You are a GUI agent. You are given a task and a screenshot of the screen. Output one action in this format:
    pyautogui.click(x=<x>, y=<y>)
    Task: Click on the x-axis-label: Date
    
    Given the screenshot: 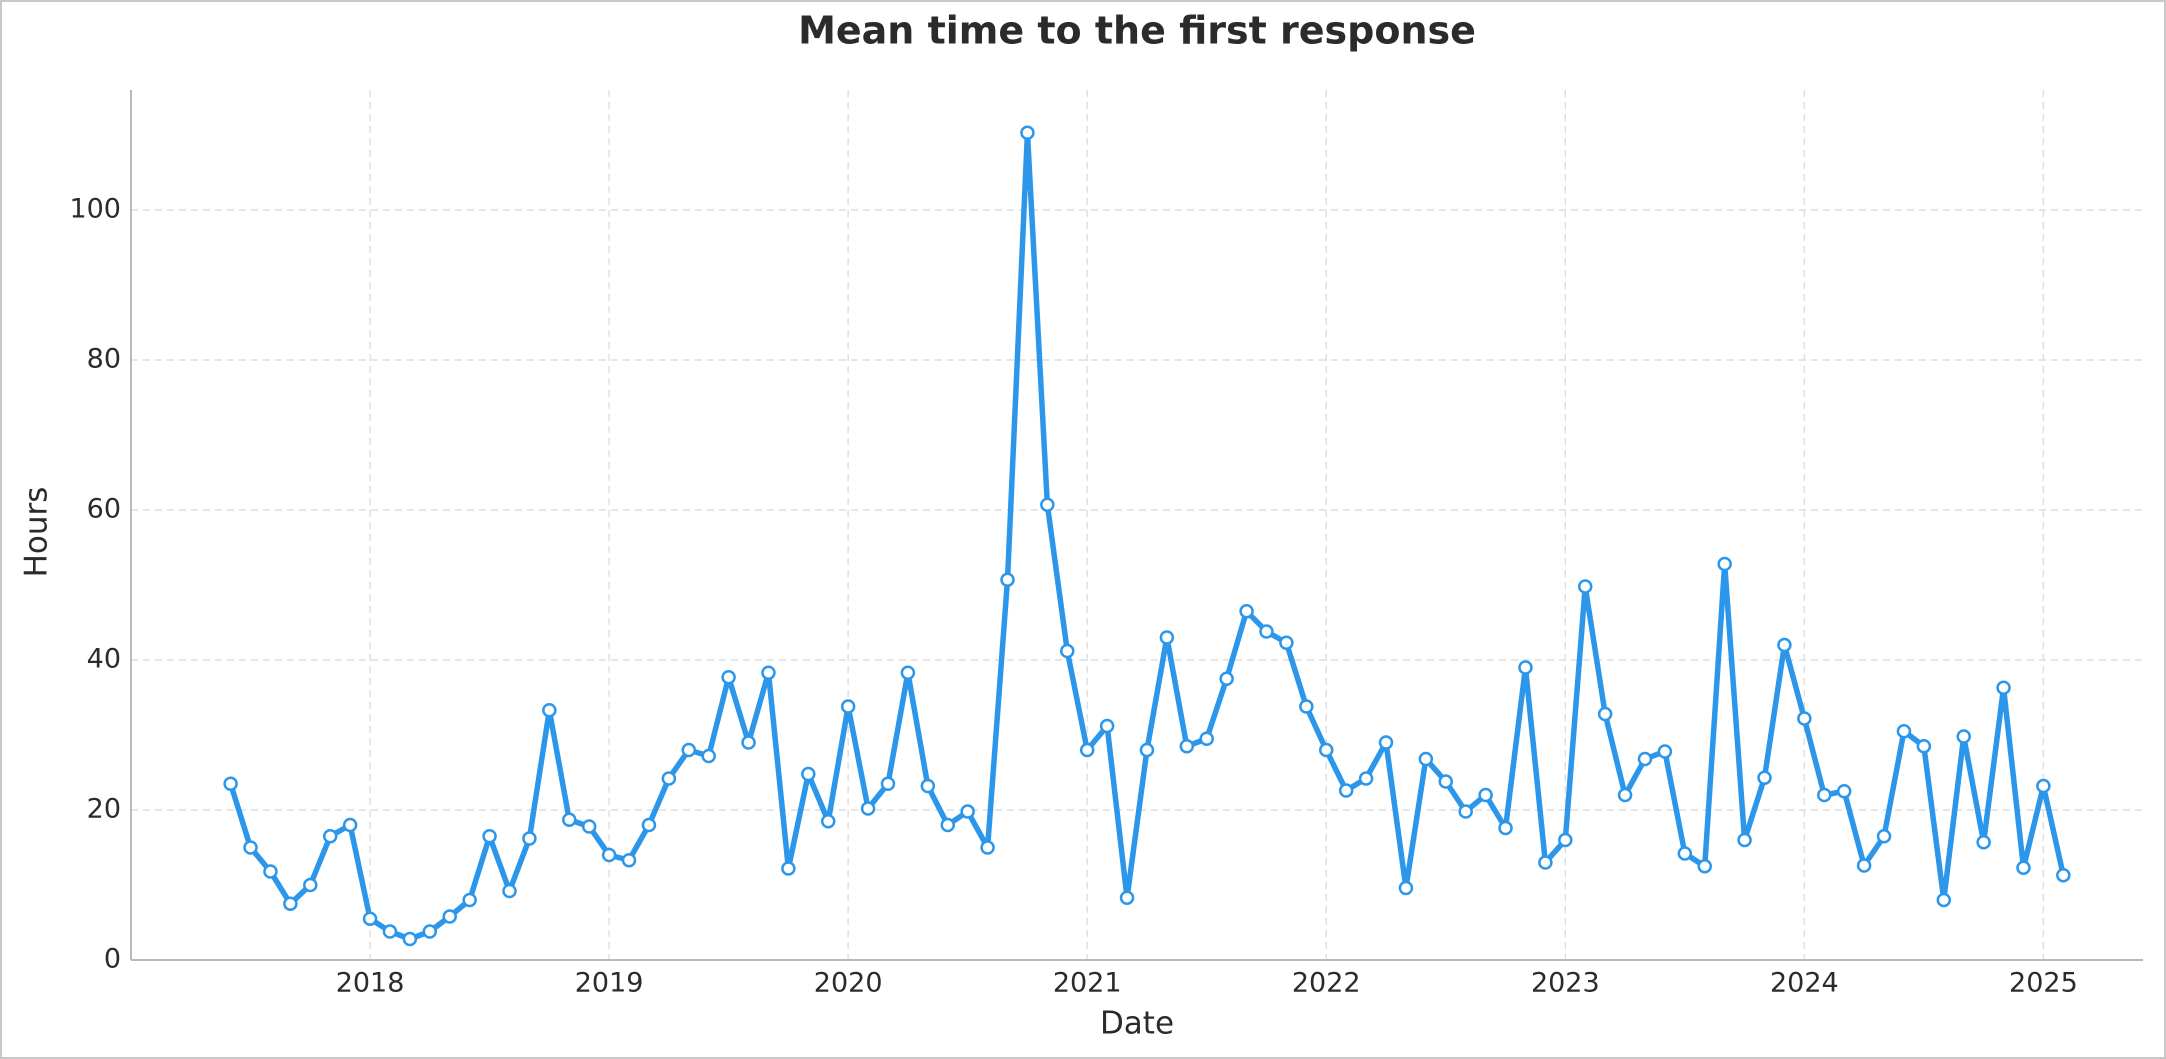 What is the action you would take?
    pyautogui.click(x=1137, y=1024)
    